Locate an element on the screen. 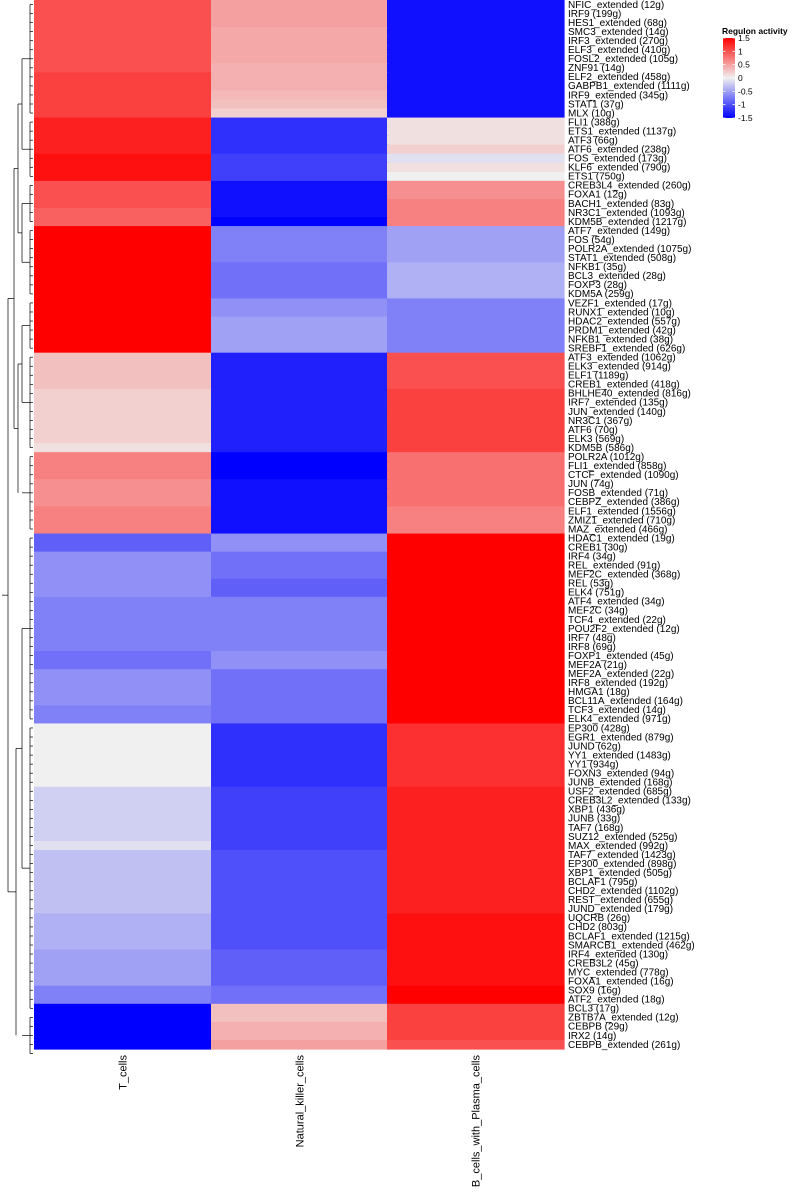 The width and height of the screenshot is (800, 1193). row-label: ELF2_extended (458g) is located at coordinates (619, 77).